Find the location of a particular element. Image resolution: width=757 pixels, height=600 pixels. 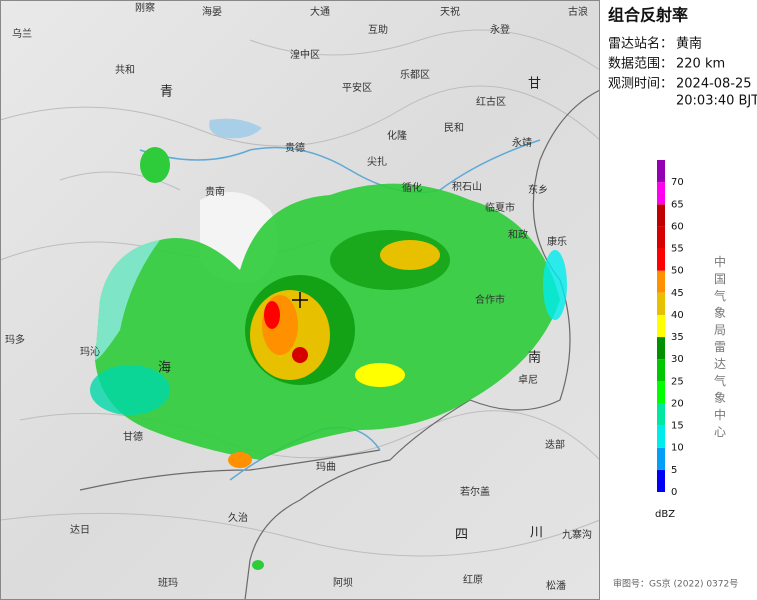

legend-tick-label: 25 is located at coordinates (677, 381).